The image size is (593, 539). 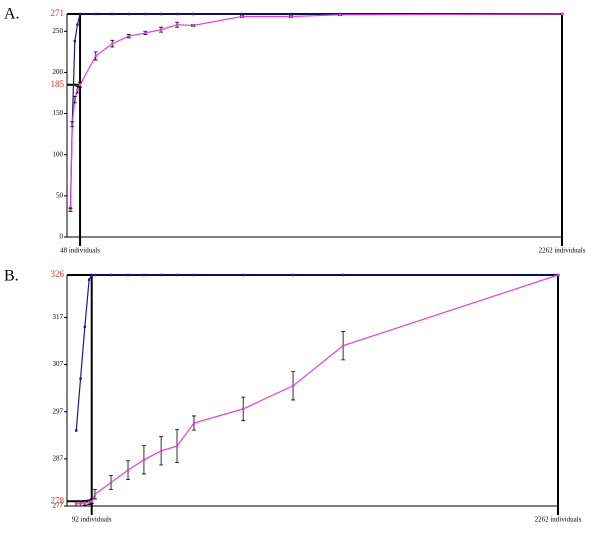 I want to click on y-tick-label: 50, so click(x=60, y=195).